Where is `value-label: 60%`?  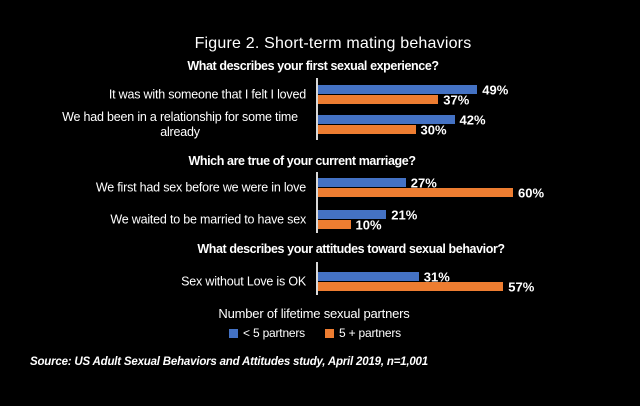 value-label: 60% is located at coordinates (531, 193).